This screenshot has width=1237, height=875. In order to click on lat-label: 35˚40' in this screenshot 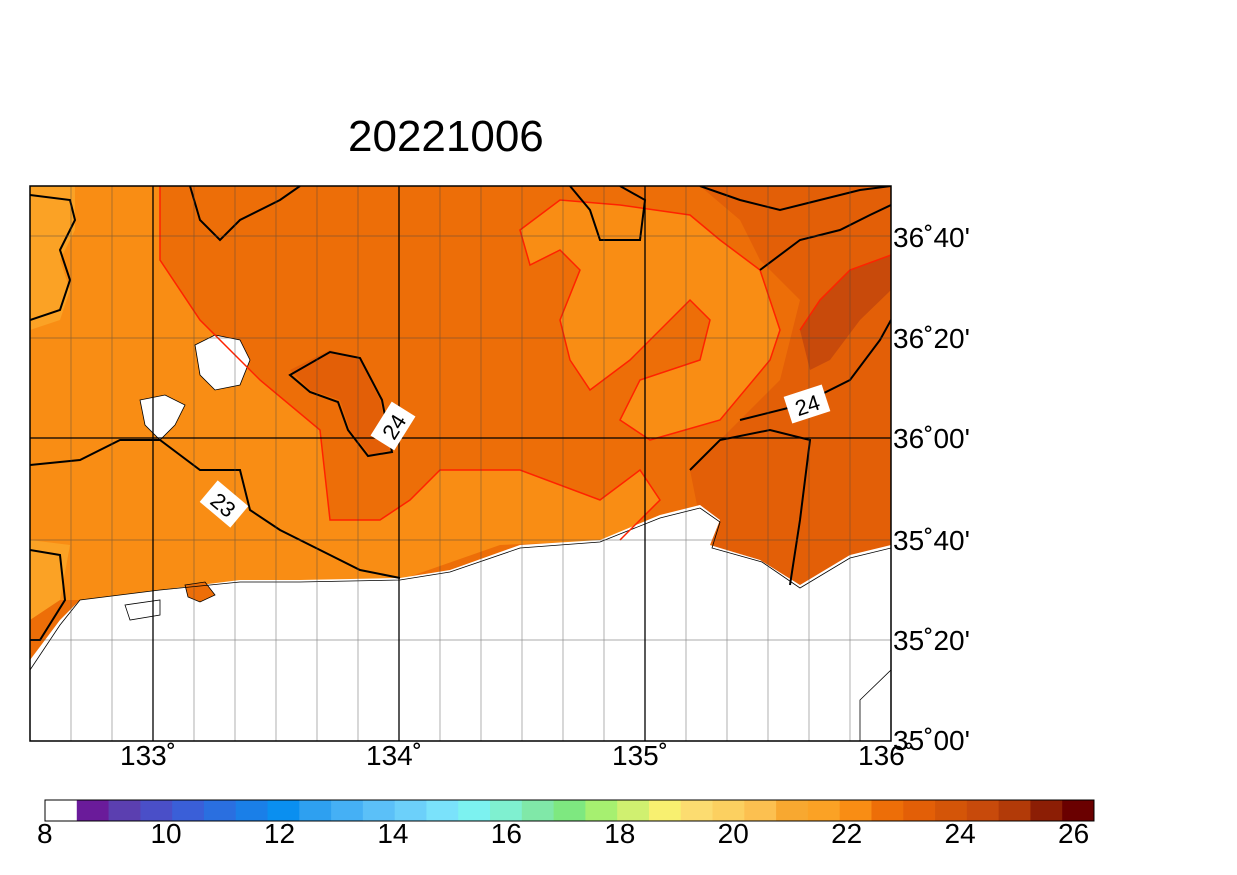, I will do `click(931, 540)`.